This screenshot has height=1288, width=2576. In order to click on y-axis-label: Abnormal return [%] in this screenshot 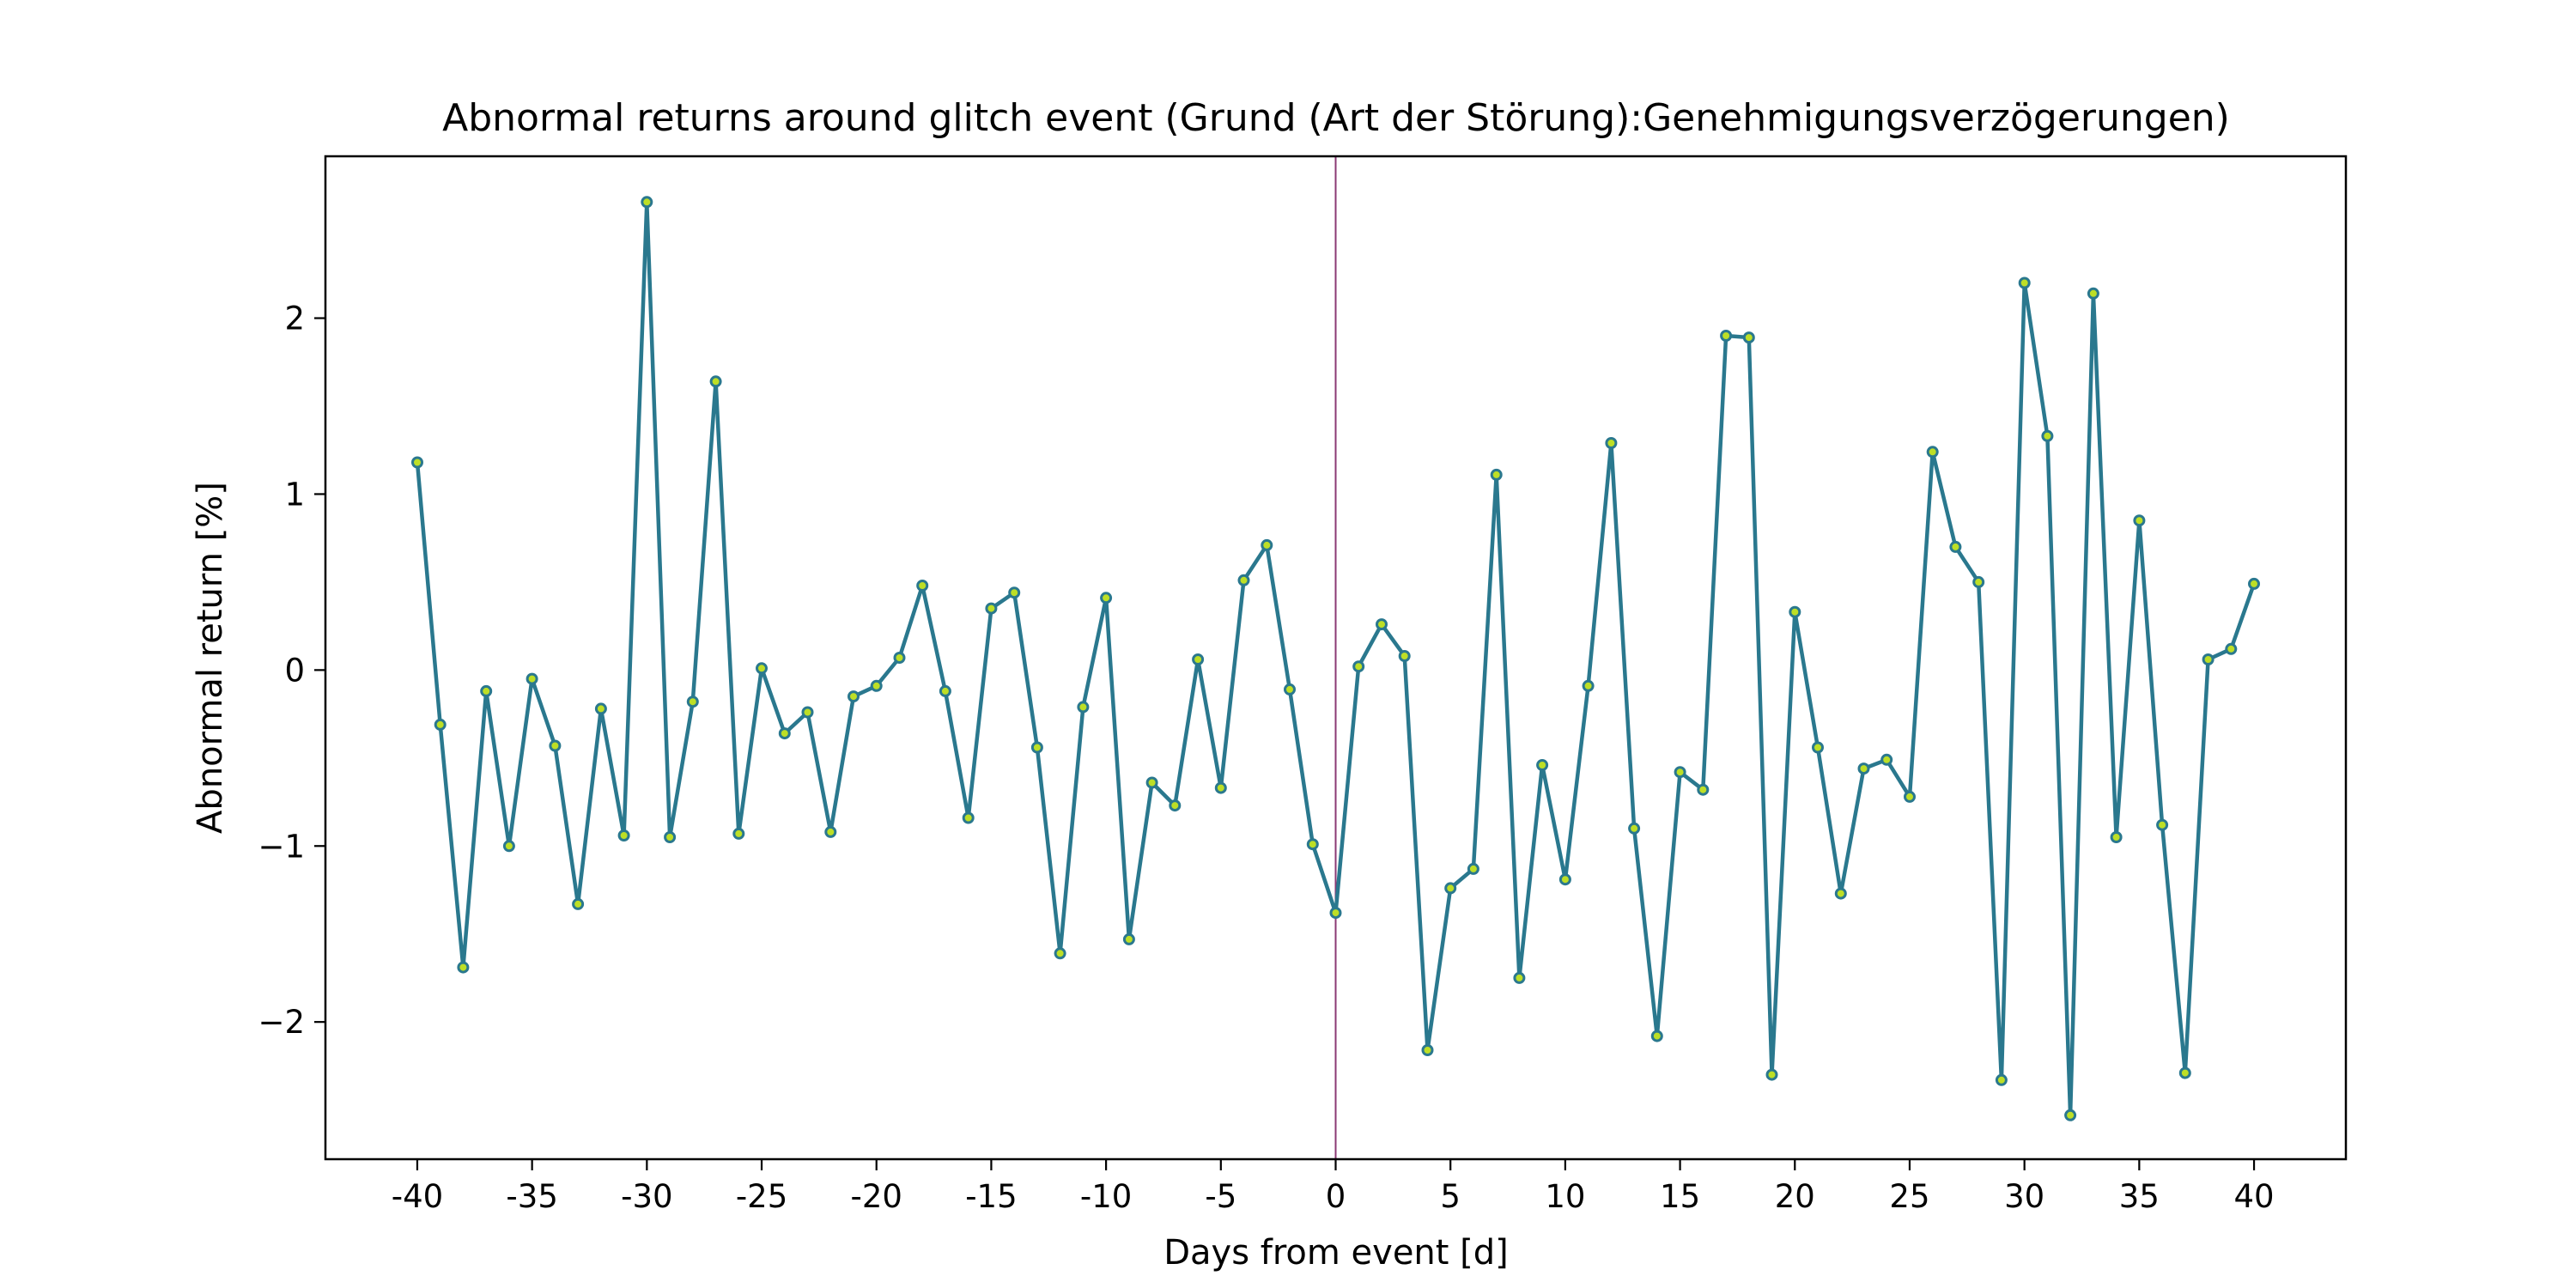, I will do `click(210, 658)`.